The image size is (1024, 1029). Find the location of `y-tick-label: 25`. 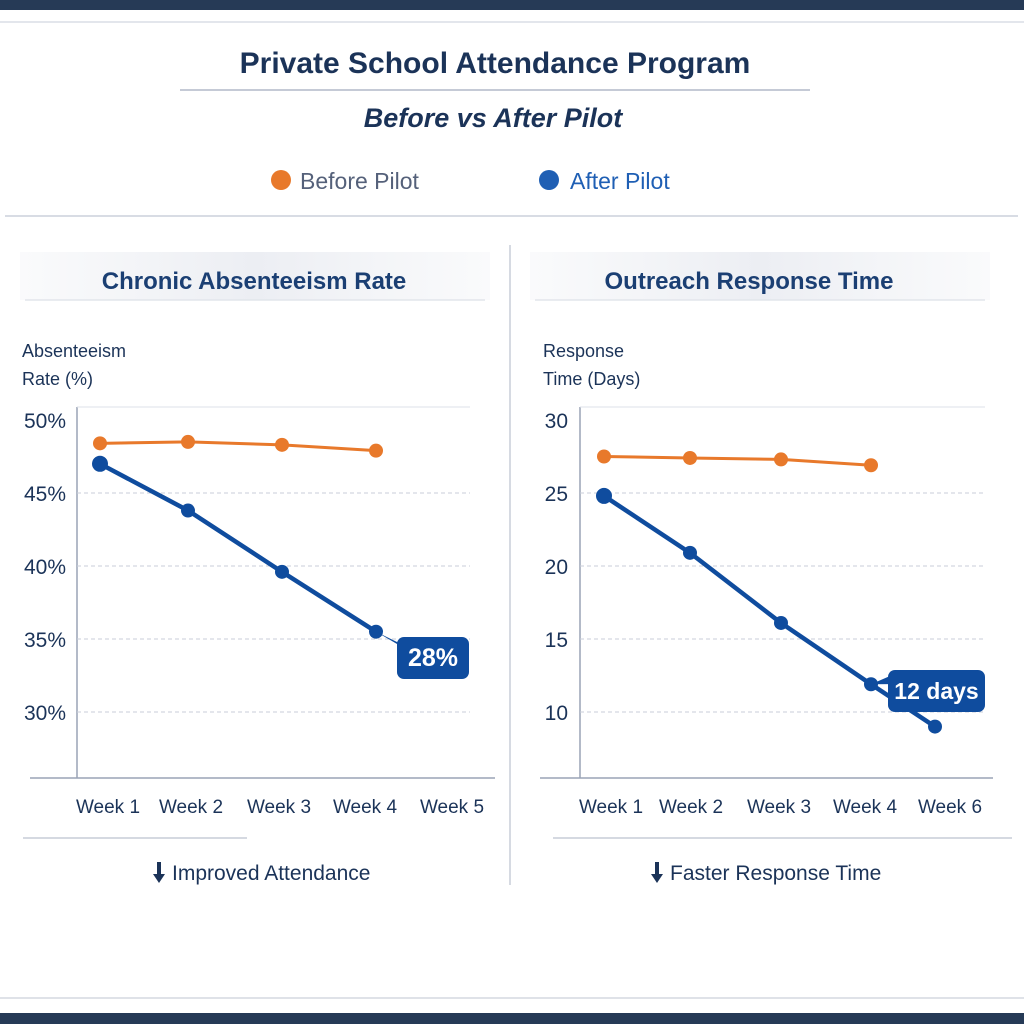

y-tick-label: 25 is located at coordinates (556, 494).